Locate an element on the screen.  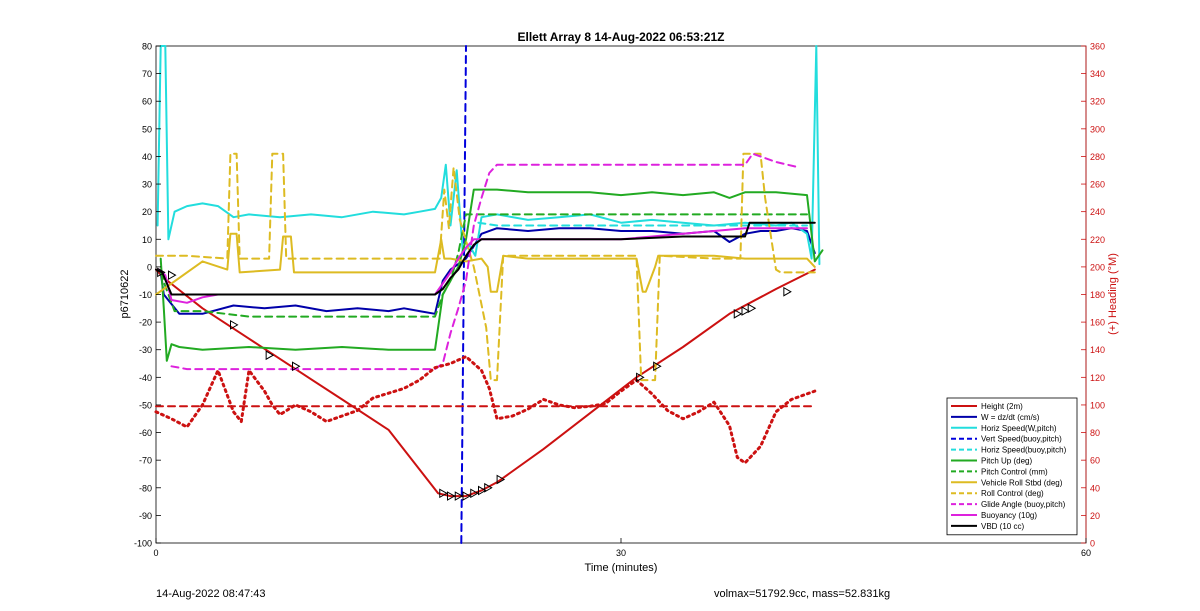
y2-tick-label: 120 is located at coordinates (1097, 378).